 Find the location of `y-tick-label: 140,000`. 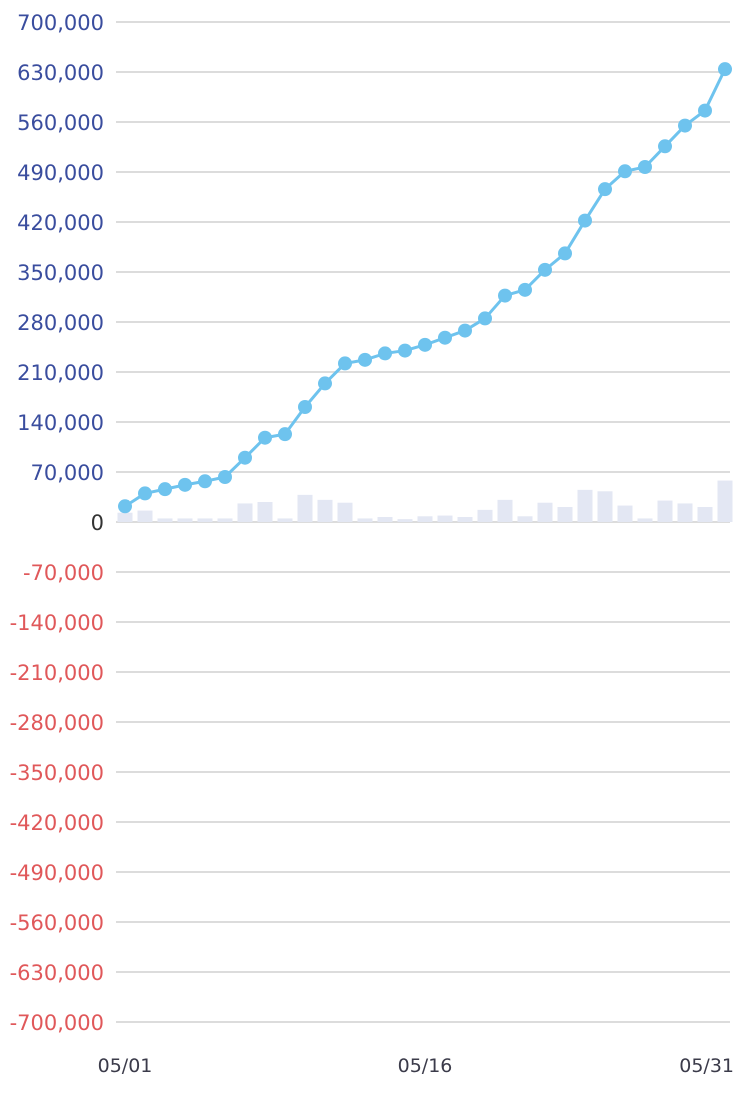

y-tick-label: 140,000 is located at coordinates (60, 423).